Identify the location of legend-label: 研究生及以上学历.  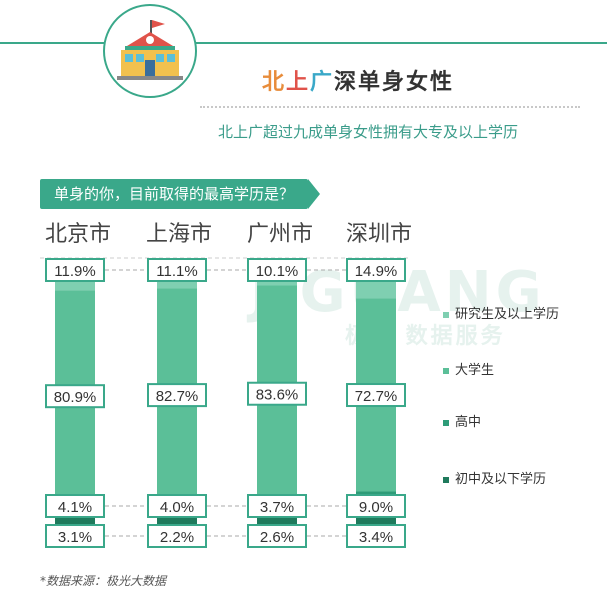
(507, 313).